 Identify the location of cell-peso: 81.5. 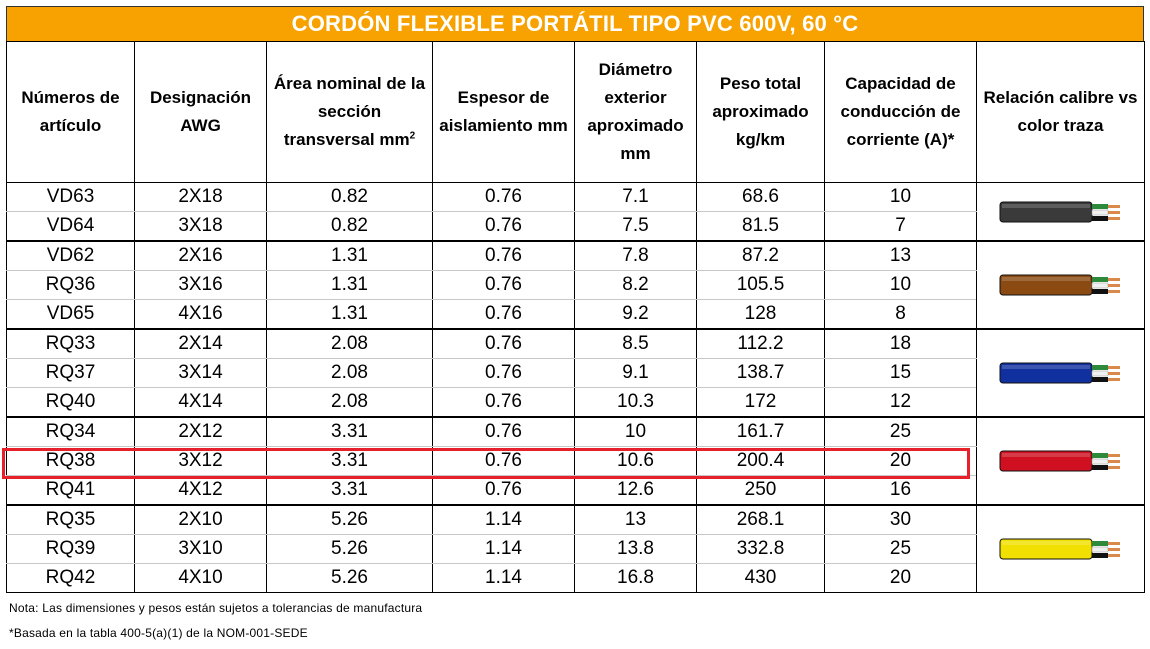
(760, 226).